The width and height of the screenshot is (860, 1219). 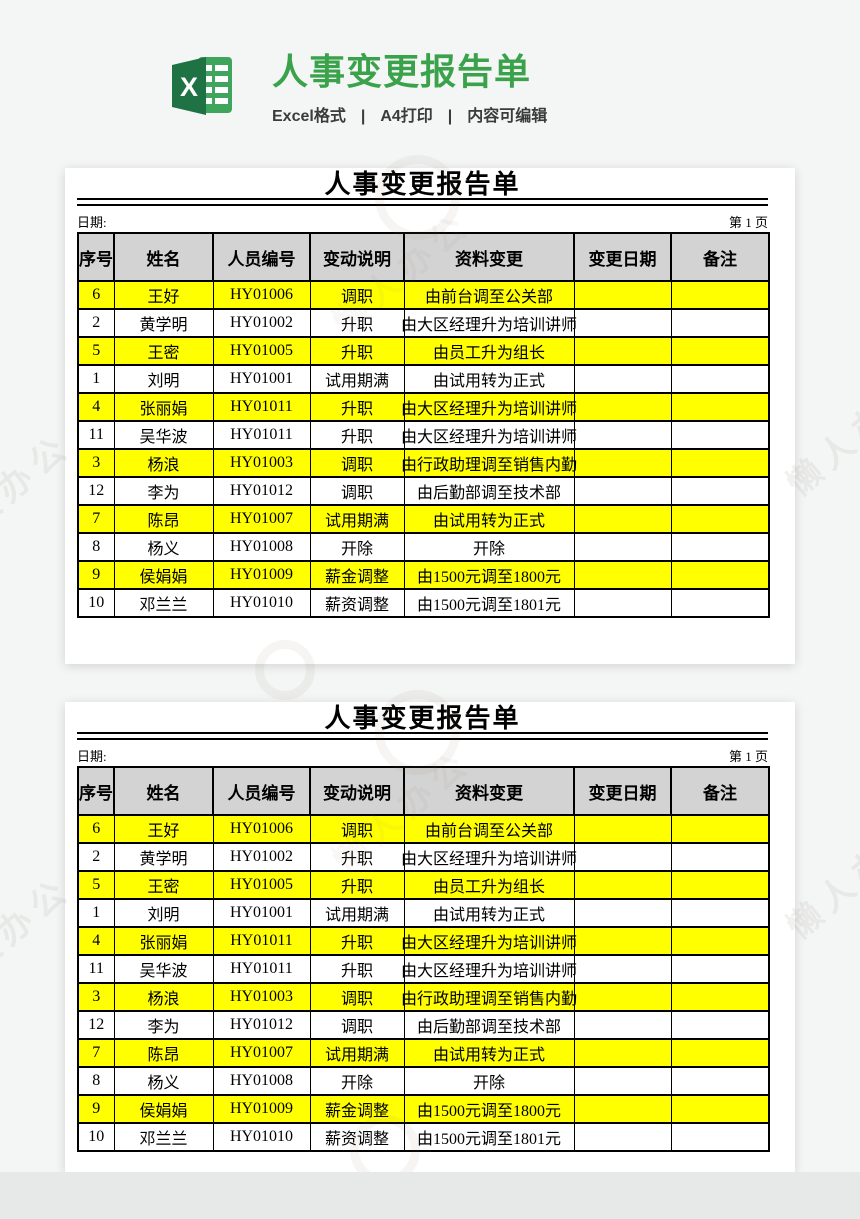 What do you see at coordinates (96, 407) in the screenshot?
I see `cell-no: 4` at bounding box center [96, 407].